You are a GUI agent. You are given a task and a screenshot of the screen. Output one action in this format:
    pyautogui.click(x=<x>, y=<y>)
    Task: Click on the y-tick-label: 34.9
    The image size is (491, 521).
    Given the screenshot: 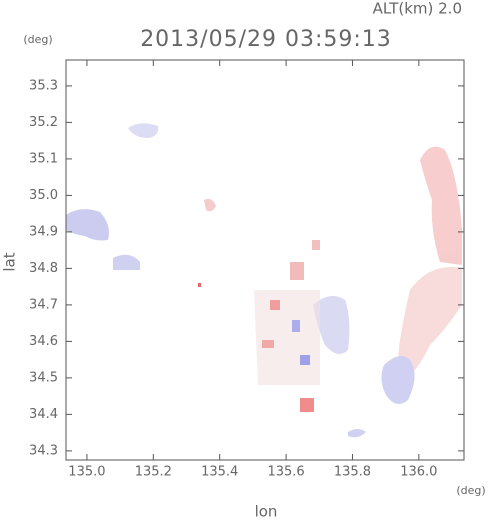 What is the action you would take?
    pyautogui.click(x=43, y=231)
    